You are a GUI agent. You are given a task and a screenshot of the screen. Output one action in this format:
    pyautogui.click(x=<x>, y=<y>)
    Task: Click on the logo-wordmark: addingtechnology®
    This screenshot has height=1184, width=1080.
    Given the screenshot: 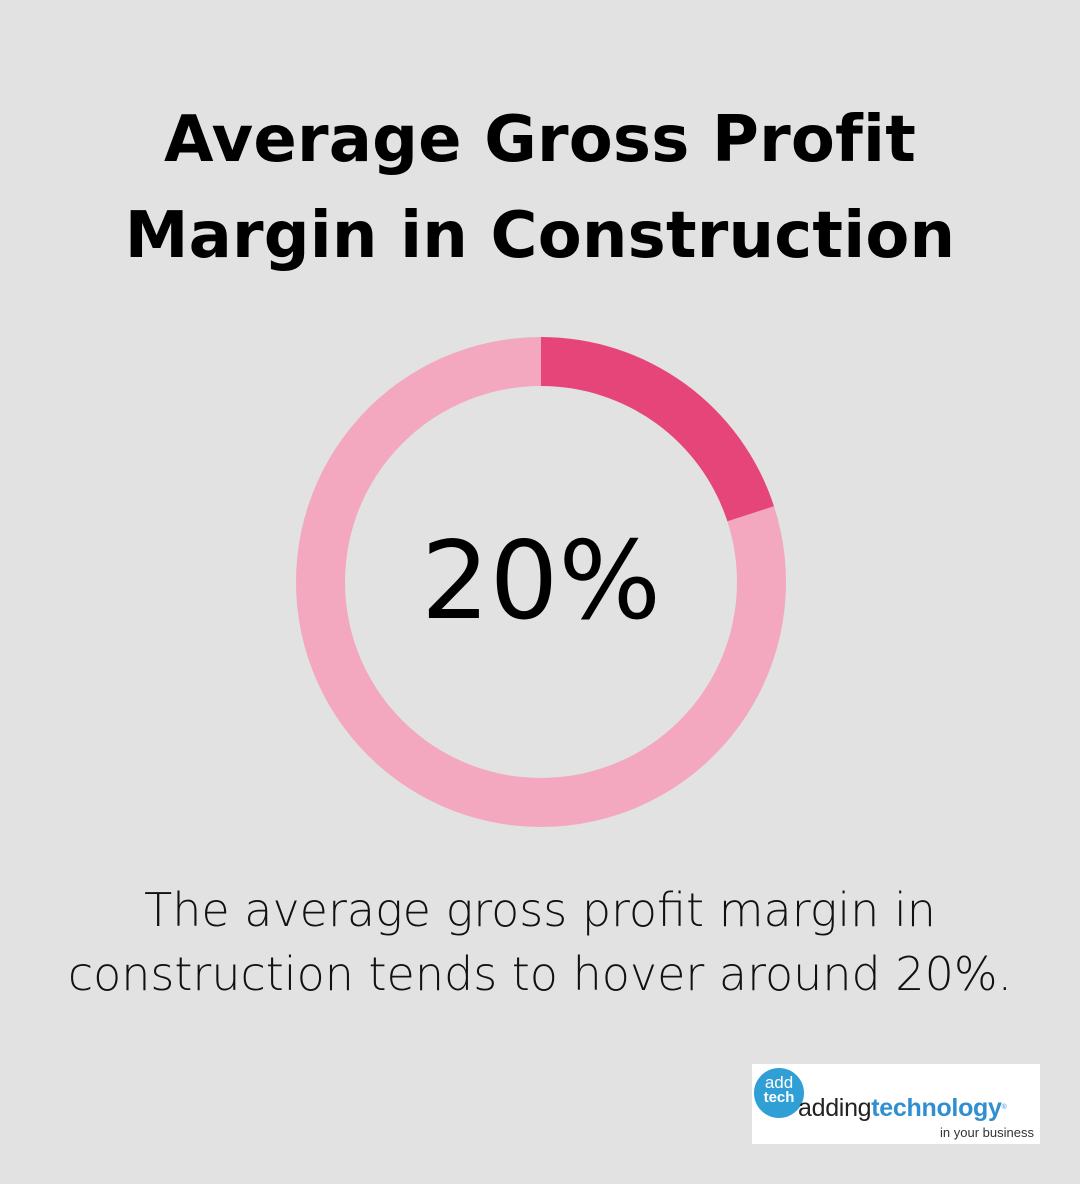 What is the action you would take?
    pyautogui.click(x=902, y=1108)
    